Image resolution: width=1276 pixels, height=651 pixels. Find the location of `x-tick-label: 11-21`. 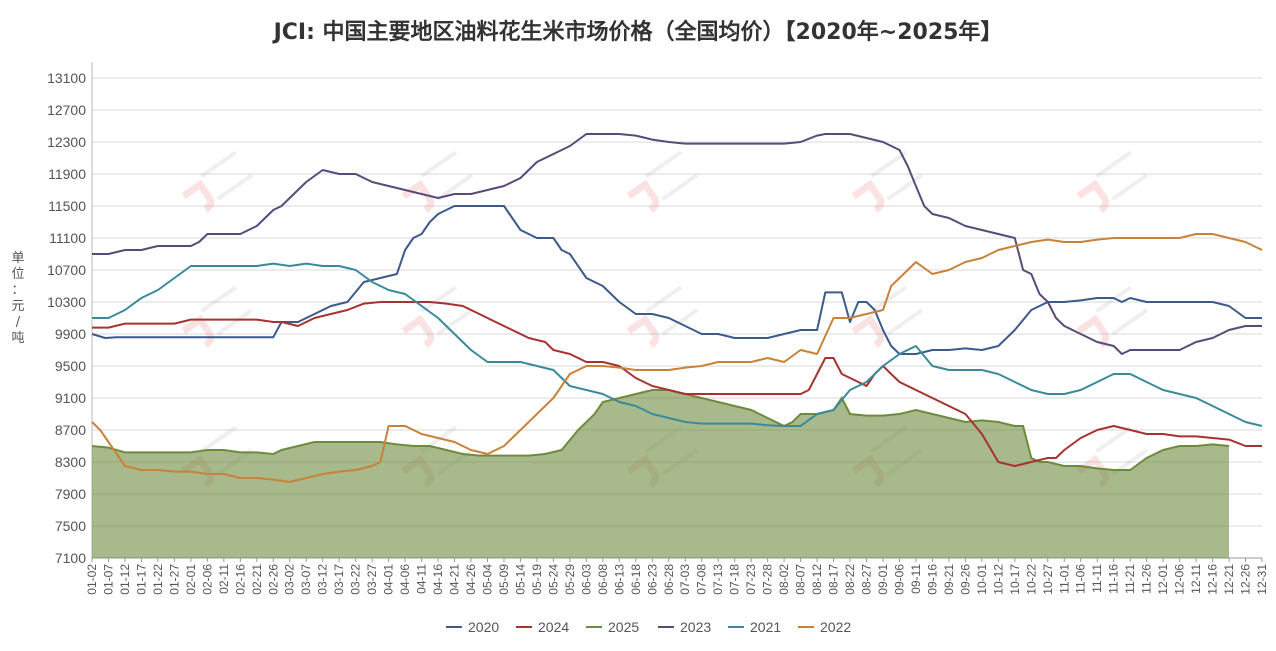

x-tick-label: 11-21 is located at coordinates (1130, 579).